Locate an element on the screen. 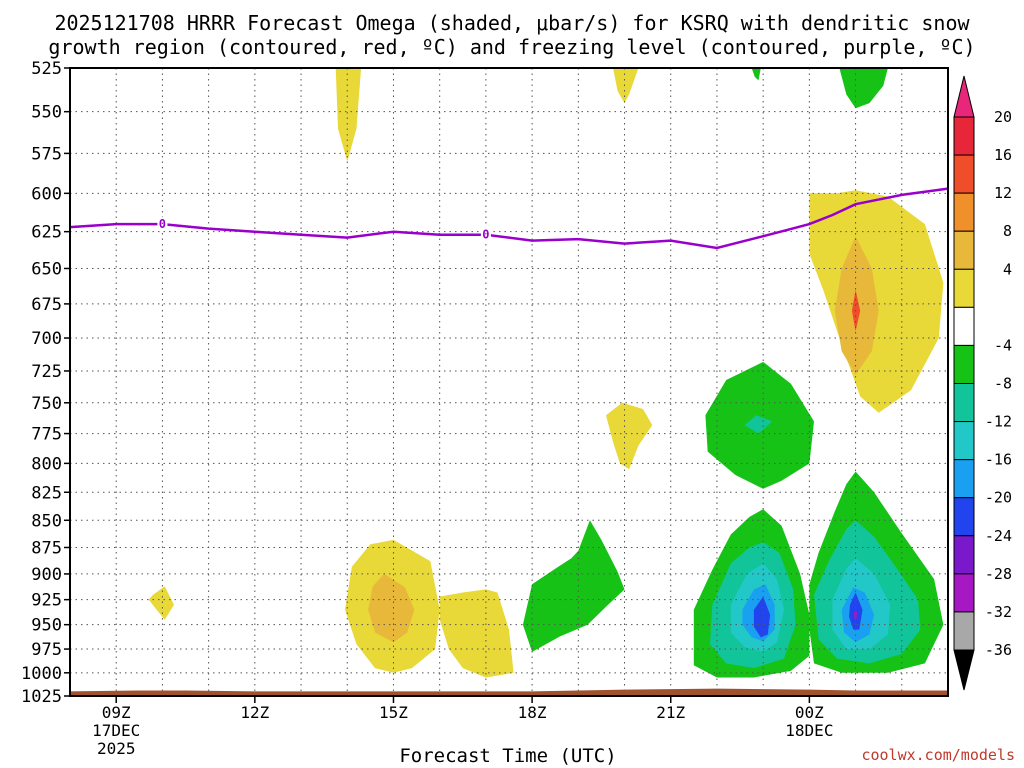 The width and height of the screenshot is (1024, 768). y-tick-label: 900 is located at coordinates (46, 575).